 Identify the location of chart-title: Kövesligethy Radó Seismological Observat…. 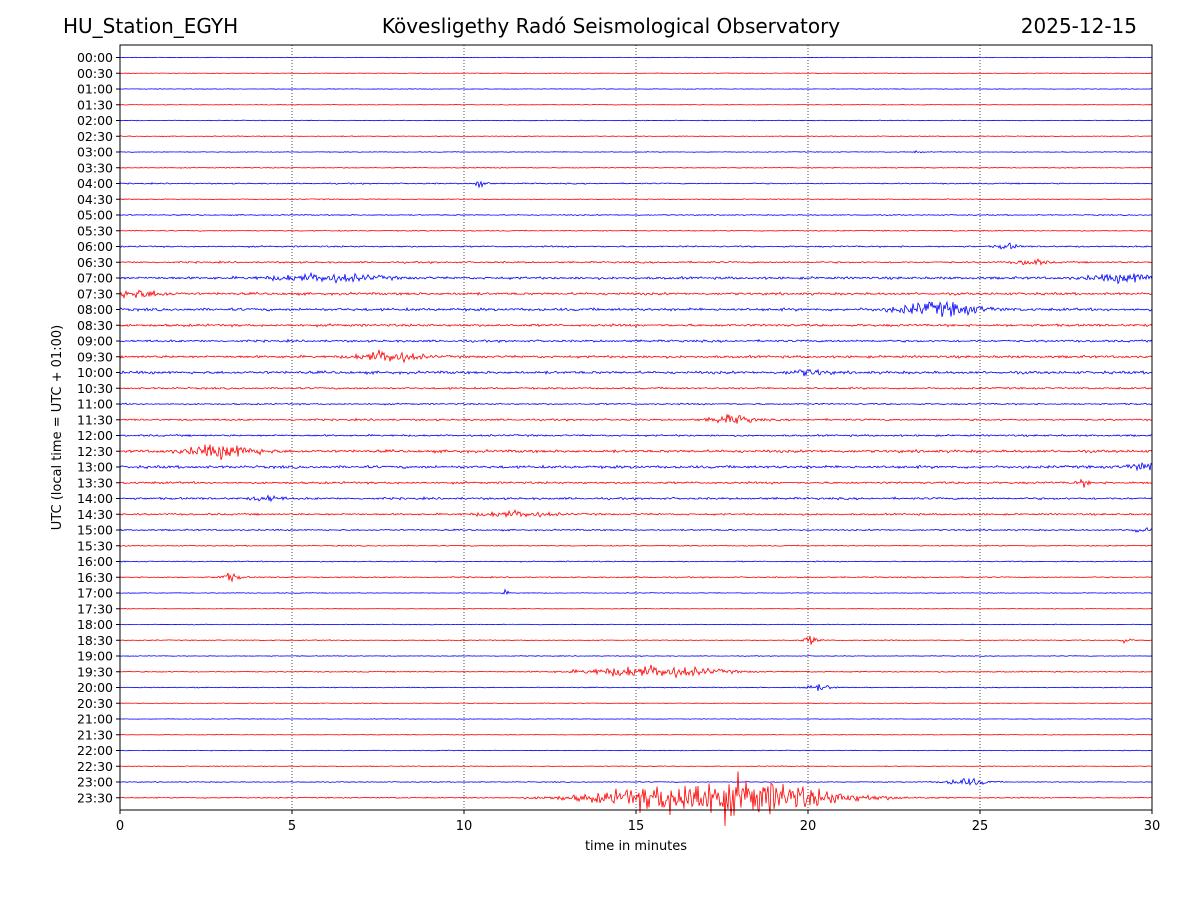
(611, 26).